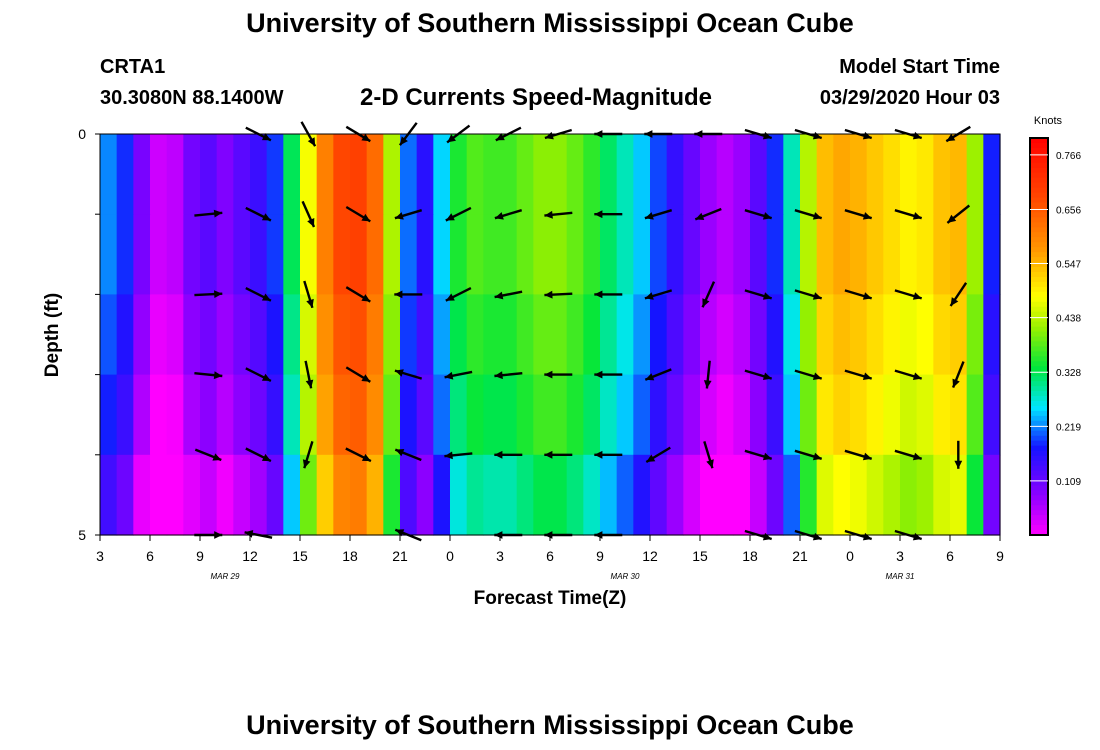 This screenshot has width=1100, height=750. What do you see at coordinates (536, 97) in the screenshot?
I see `plot-title: 2-D Currents Speed-Magnitude` at bounding box center [536, 97].